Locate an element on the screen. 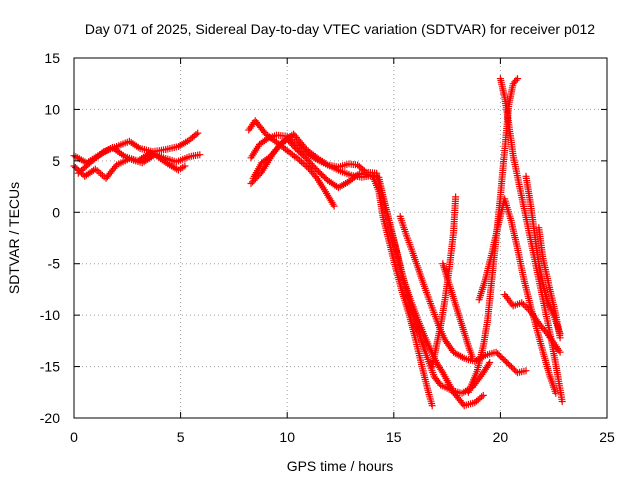  x-tick-label: 20 is located at coordinates (501, 437).